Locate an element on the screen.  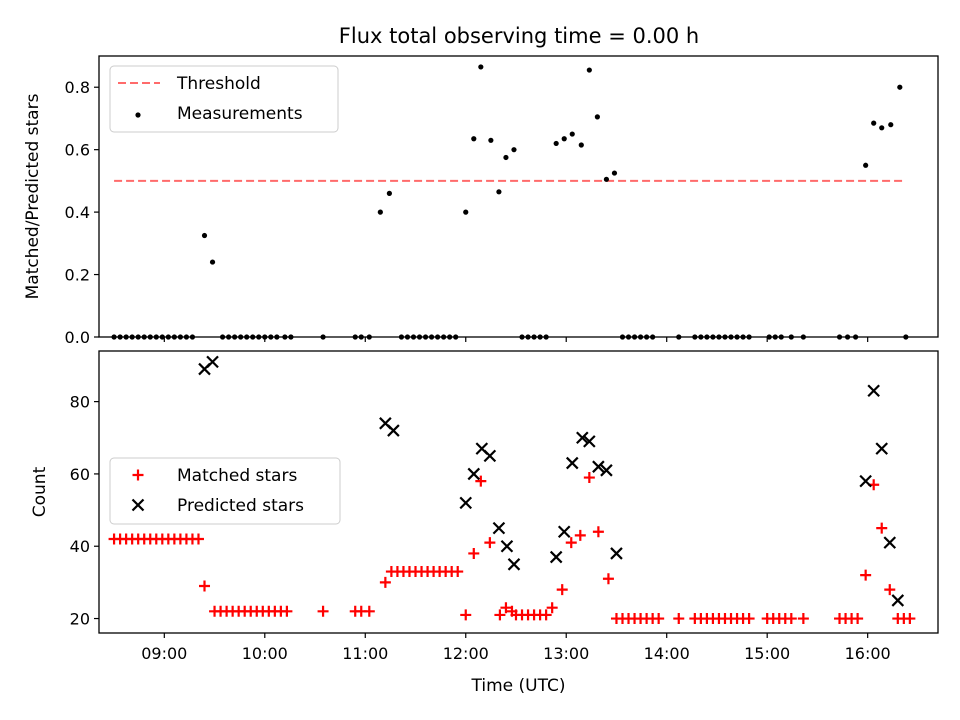
y-axis-label: Count is located at coordinates (40, 491).